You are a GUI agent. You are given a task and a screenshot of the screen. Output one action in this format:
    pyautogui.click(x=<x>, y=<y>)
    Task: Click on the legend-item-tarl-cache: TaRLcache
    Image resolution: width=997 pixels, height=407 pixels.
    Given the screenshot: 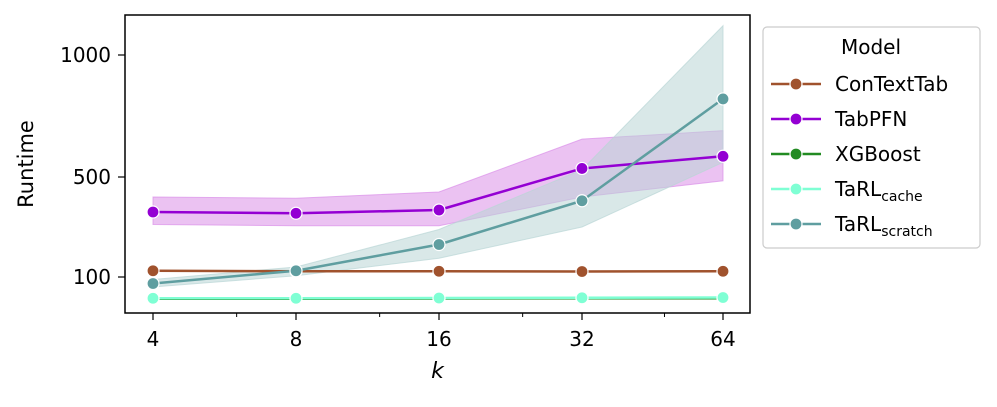 What is the action you would take?
    pyautogui.click(x=847, y=191)
    